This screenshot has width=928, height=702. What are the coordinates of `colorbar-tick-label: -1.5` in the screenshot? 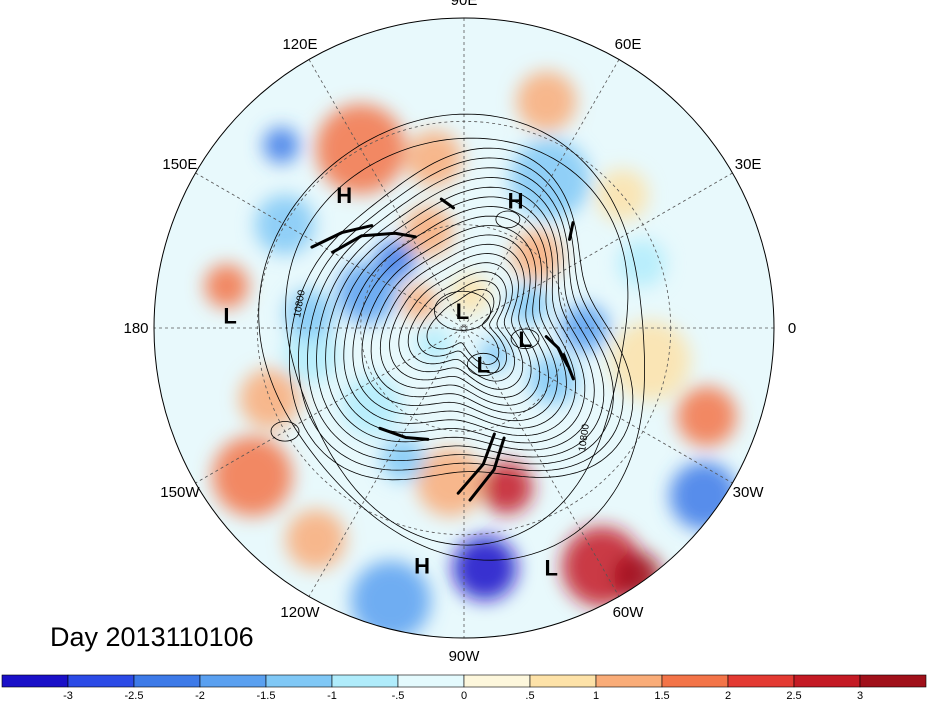 It's located at (266, 696).